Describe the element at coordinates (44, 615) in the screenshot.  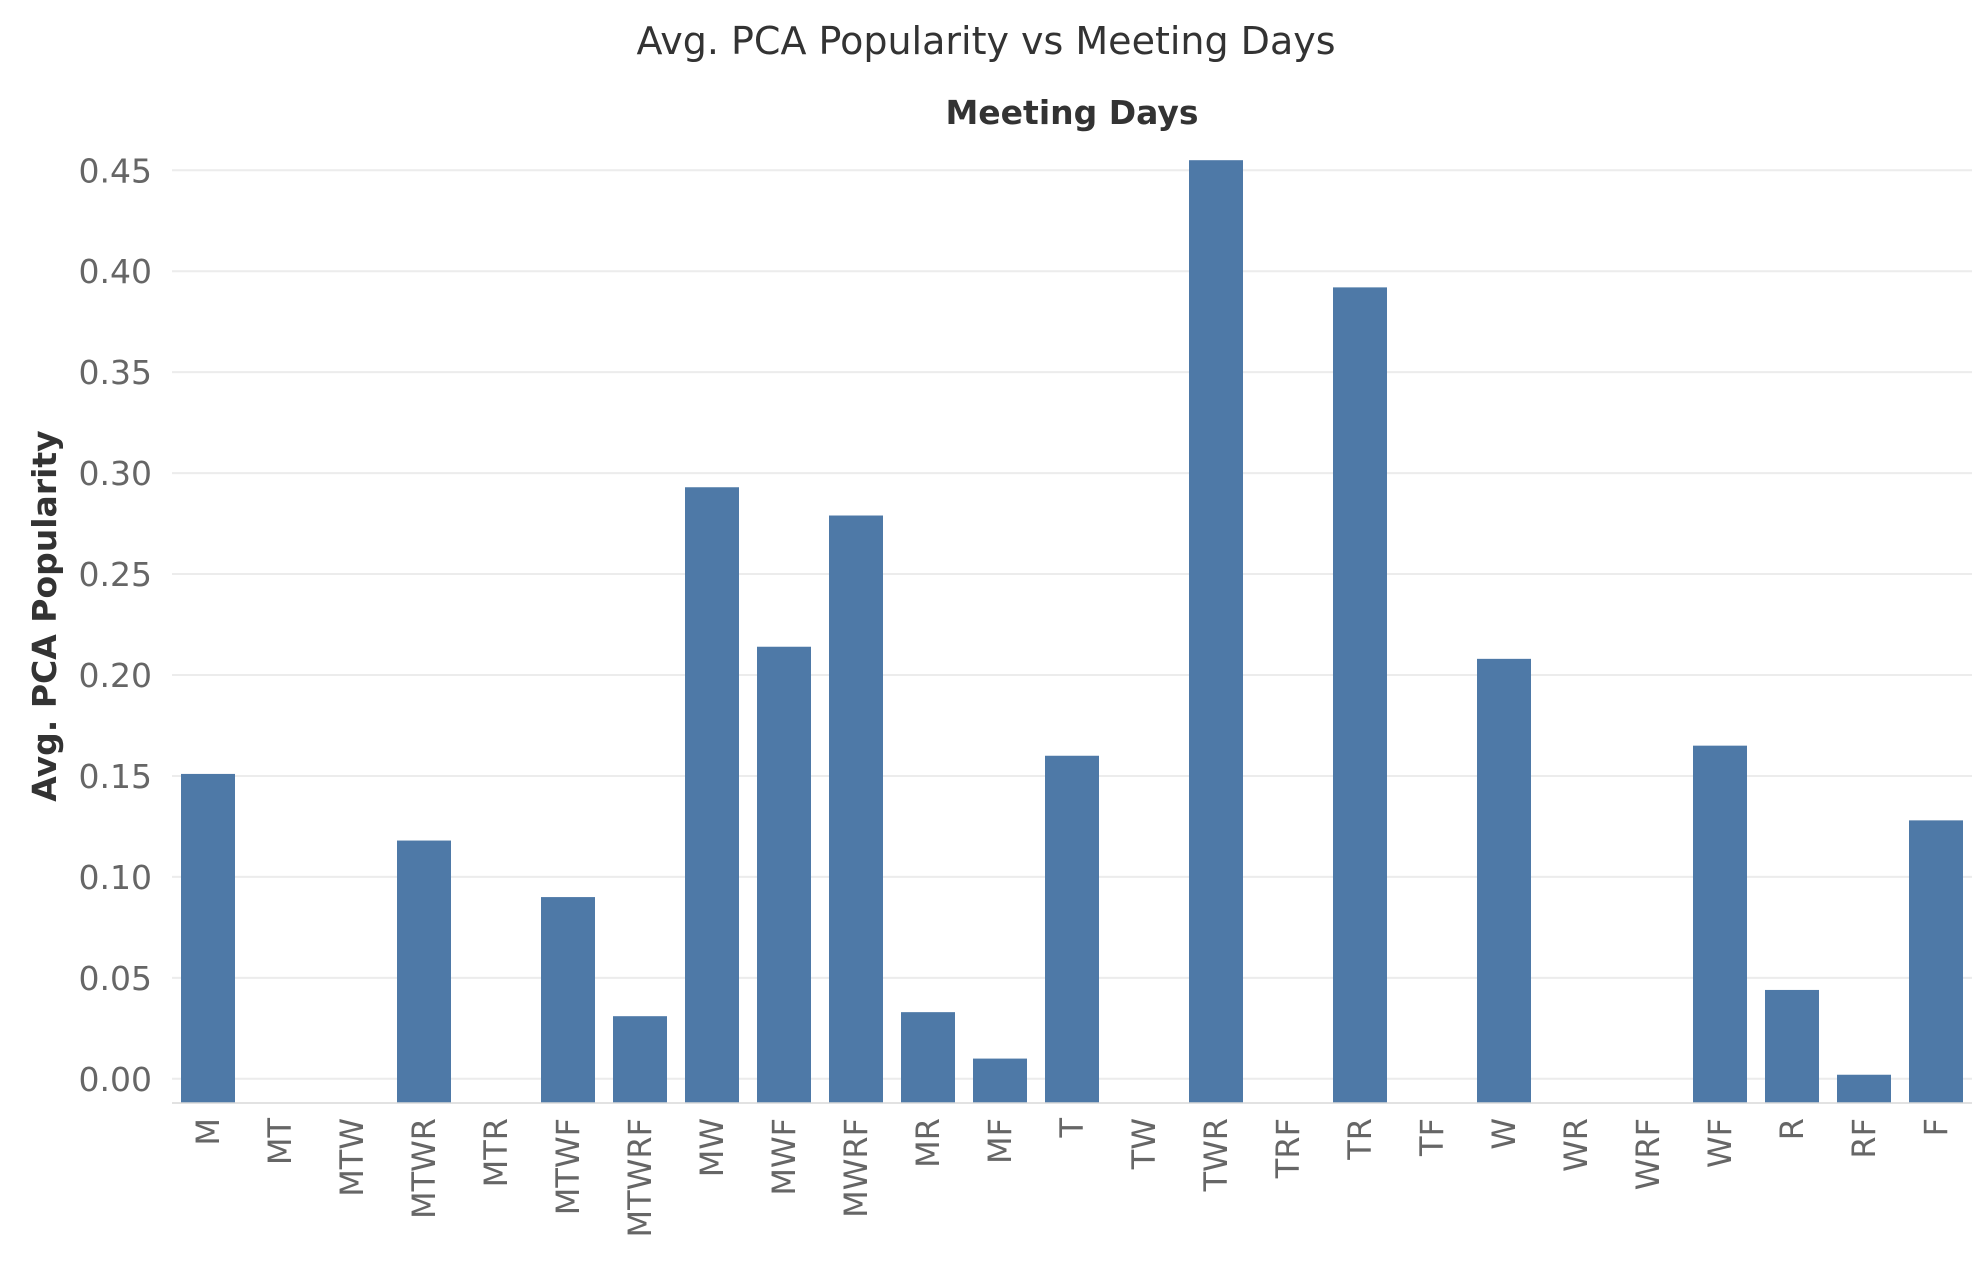
I see `y-axis-title: Avg. PCA Popularity` at that location.